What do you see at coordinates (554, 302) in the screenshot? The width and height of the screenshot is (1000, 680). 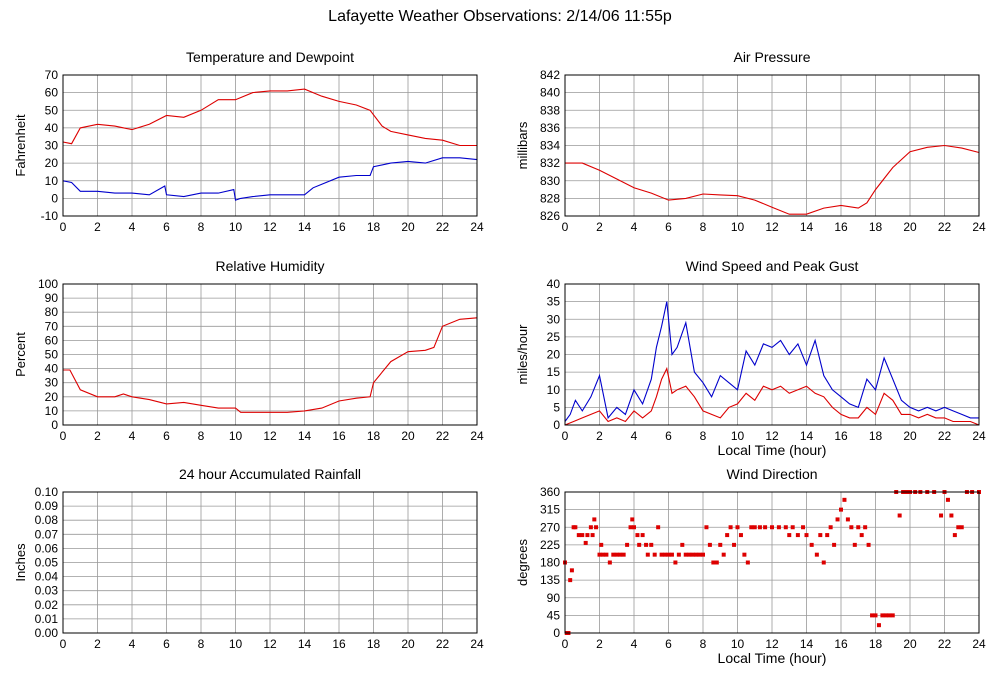 I see `y-tick-label: 35` at bounding box center [554, 302].